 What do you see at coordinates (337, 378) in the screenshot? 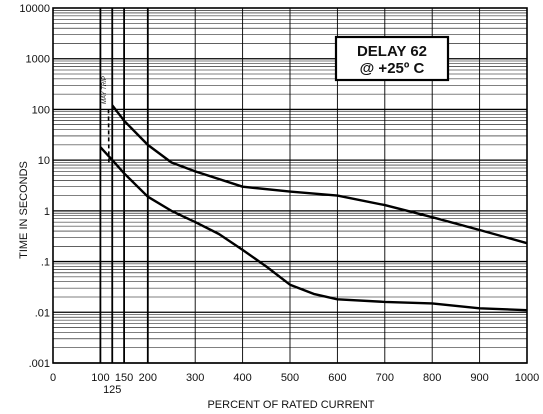
I see `x-tick-label: 600` at bounding box center [337, 378].